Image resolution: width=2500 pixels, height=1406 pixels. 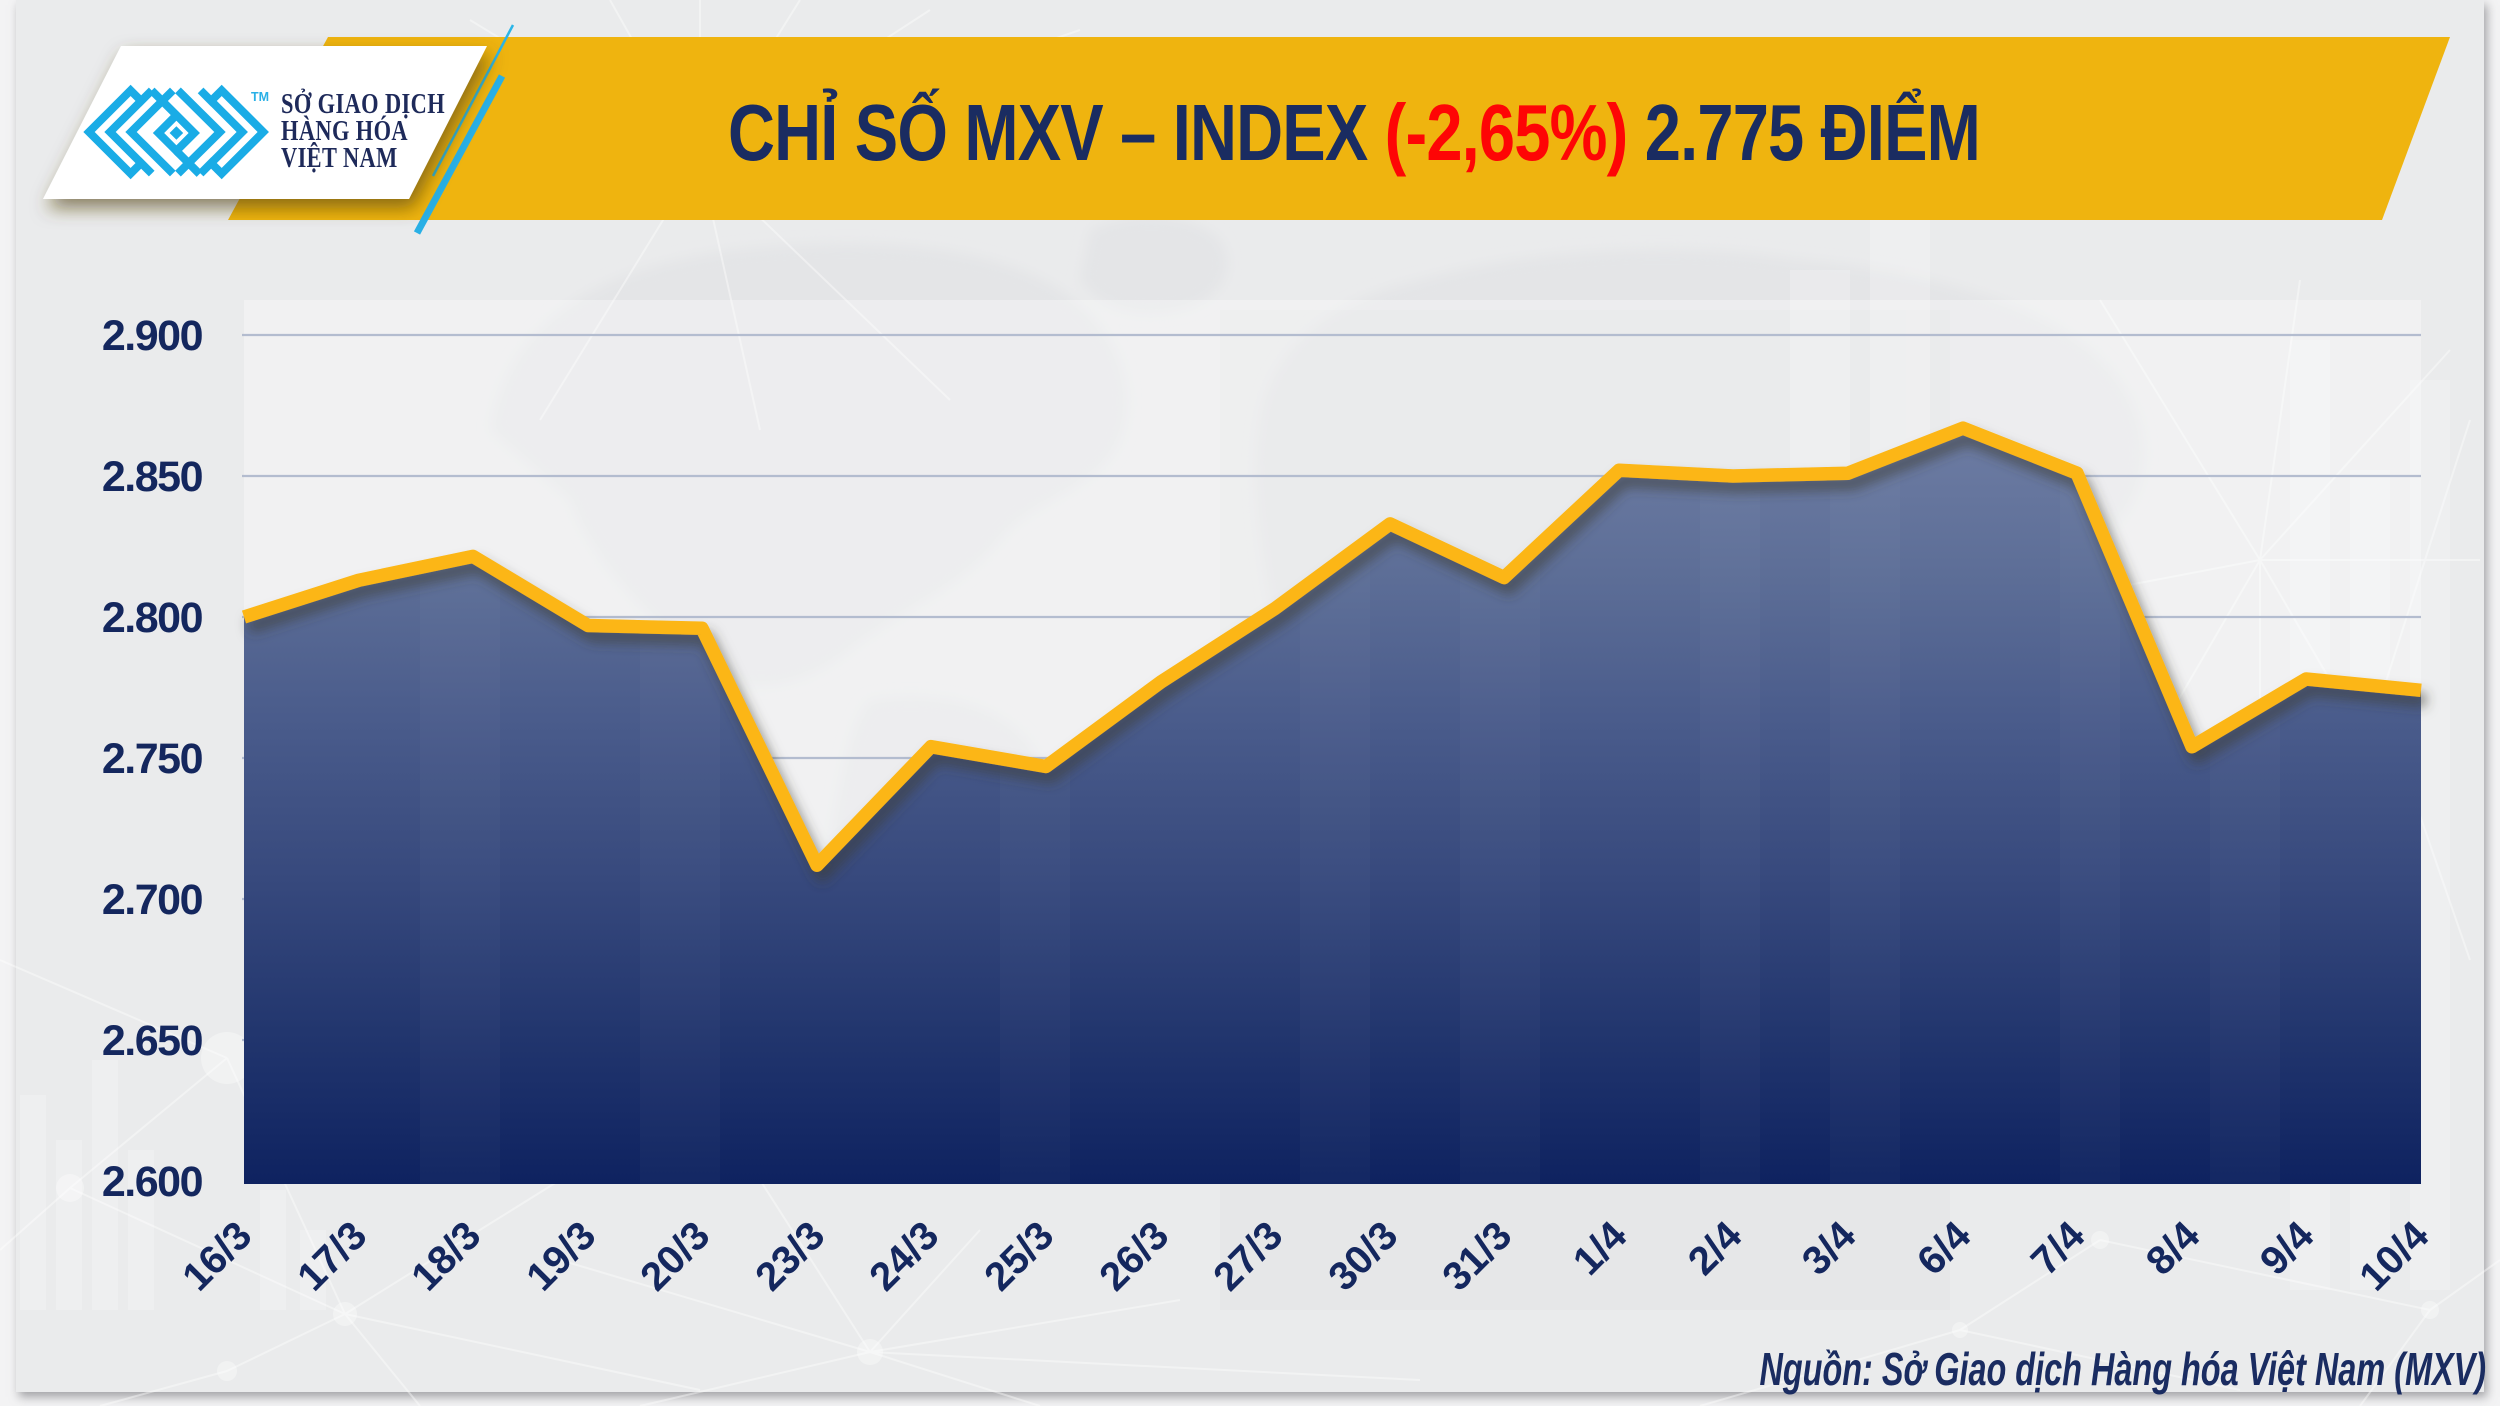 I want to click on svg-text: 23/3, so click(x=790, y=1256).